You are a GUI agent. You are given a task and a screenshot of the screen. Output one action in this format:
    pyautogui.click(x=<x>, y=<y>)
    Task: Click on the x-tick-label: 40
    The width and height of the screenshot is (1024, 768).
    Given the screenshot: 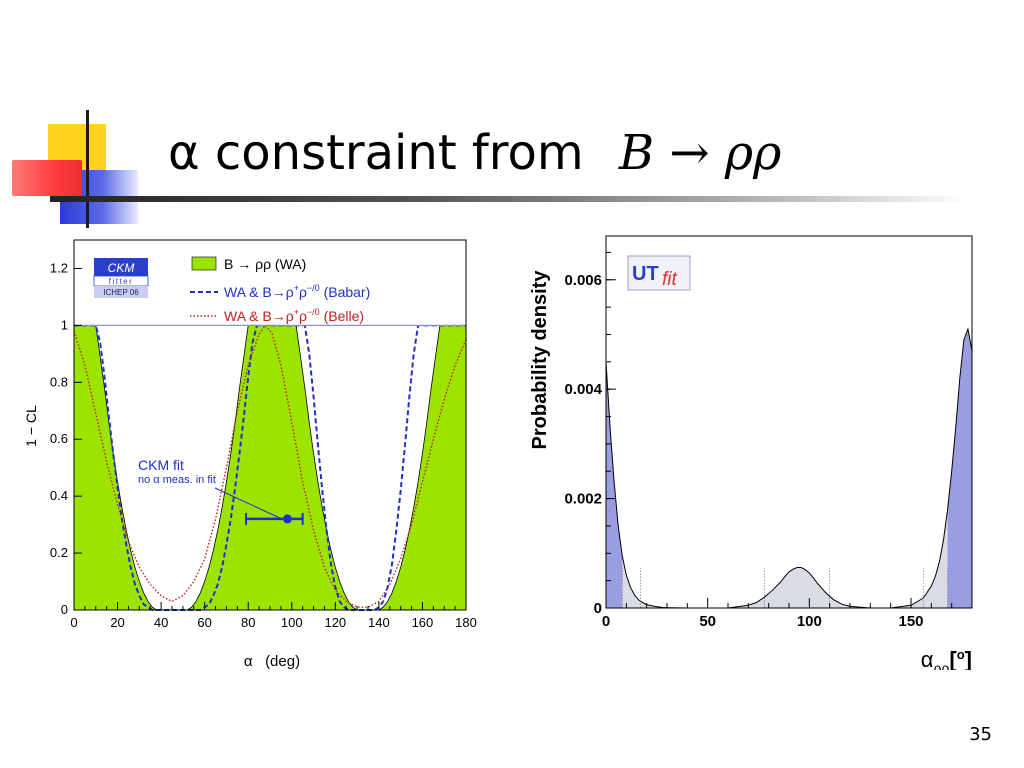 What is the action you would take?
    pyautogui.click(x=161, y=622)
    